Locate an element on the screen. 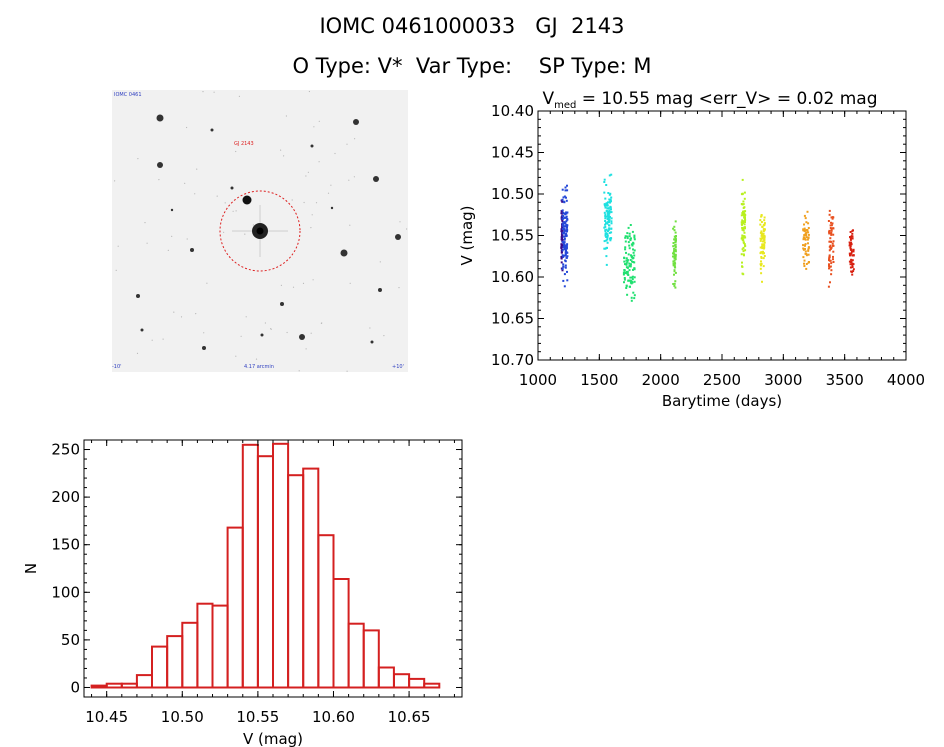  star is located at coordinates (204, 348).